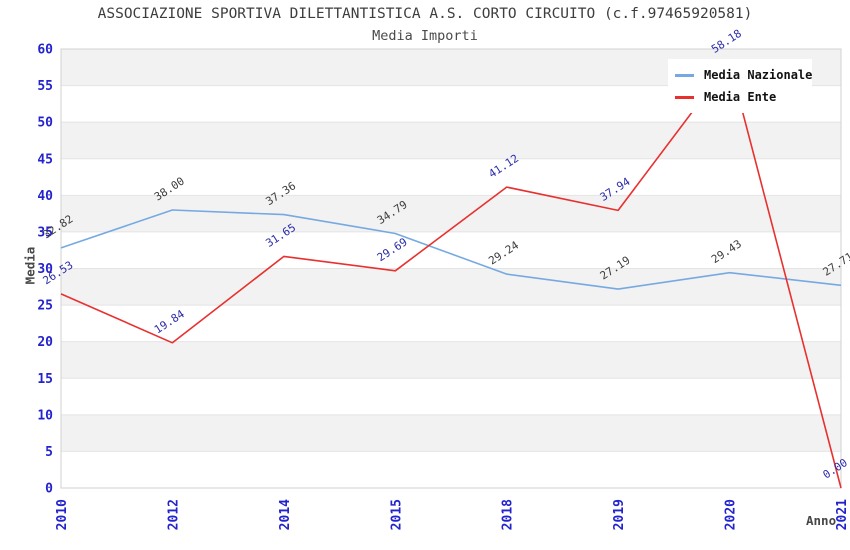 This screenshot has width=850, height=550. What do you see at coordinates (45, 269) in the screenshot?
I see `y-tick-label: 30` at bounding box center [45, 269].